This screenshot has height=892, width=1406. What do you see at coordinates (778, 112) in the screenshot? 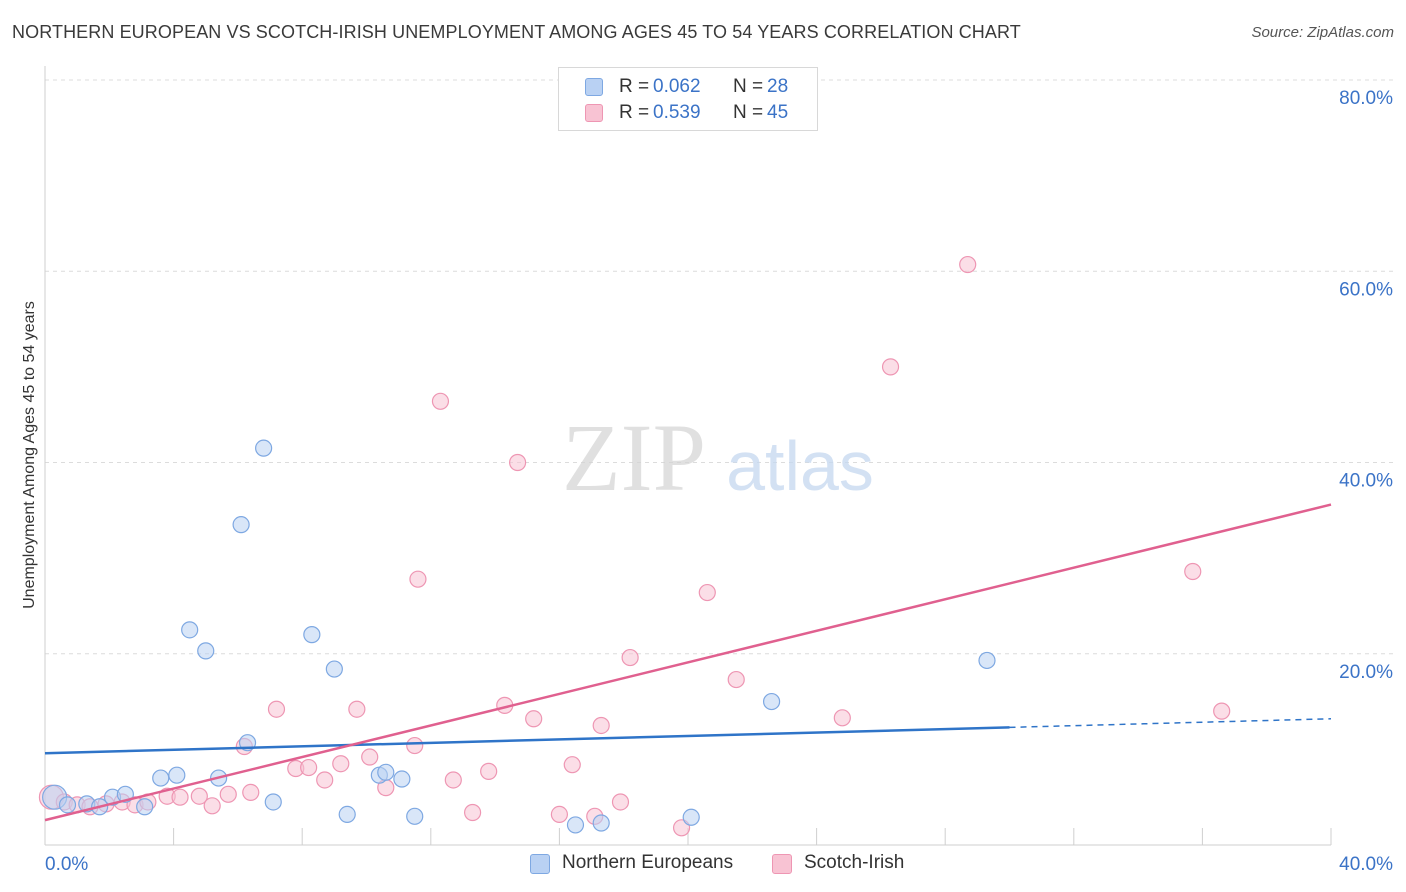
I see `legend-n-value: 45` at bounding box center [778, 112].